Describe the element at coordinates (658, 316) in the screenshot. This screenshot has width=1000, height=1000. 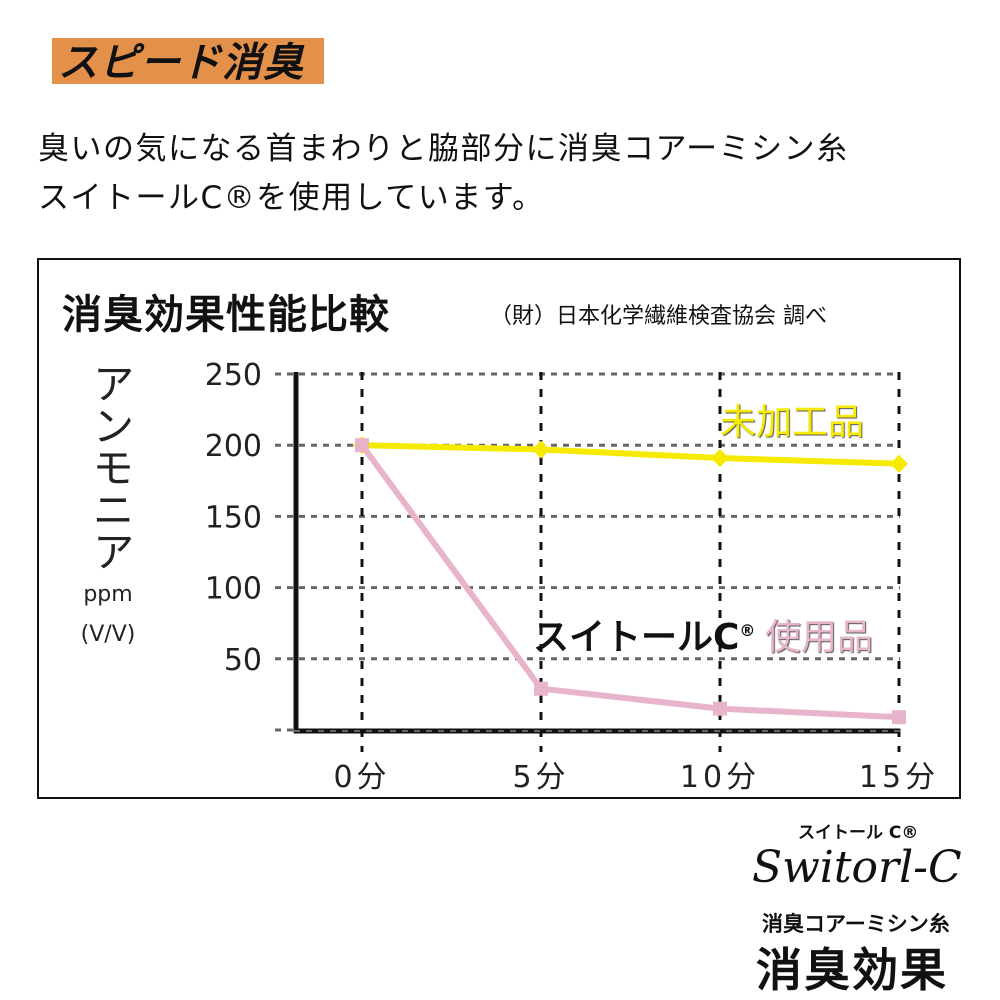
I see `chart-source: （財）日本化学繊維検査協会 調べ` at that location.